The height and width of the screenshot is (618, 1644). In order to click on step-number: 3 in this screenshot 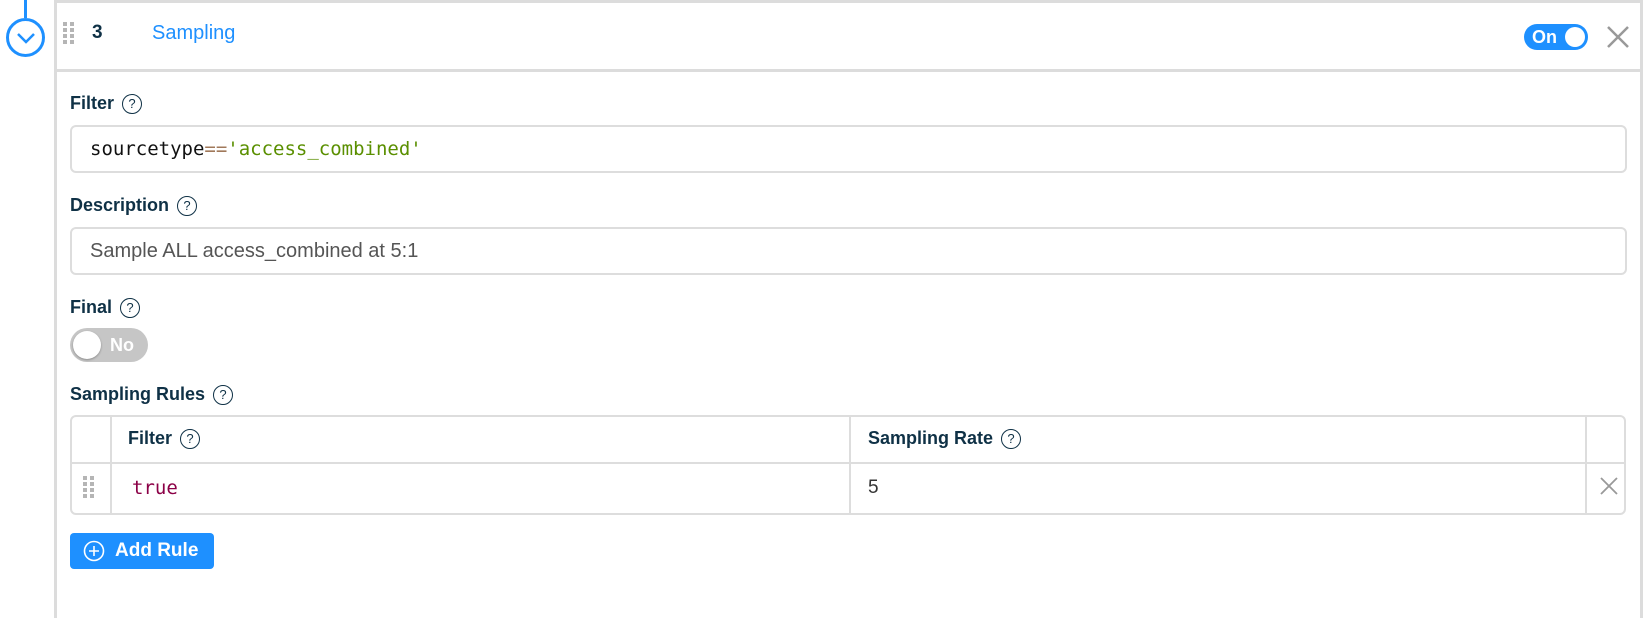, I will do `click(97, 32)`.